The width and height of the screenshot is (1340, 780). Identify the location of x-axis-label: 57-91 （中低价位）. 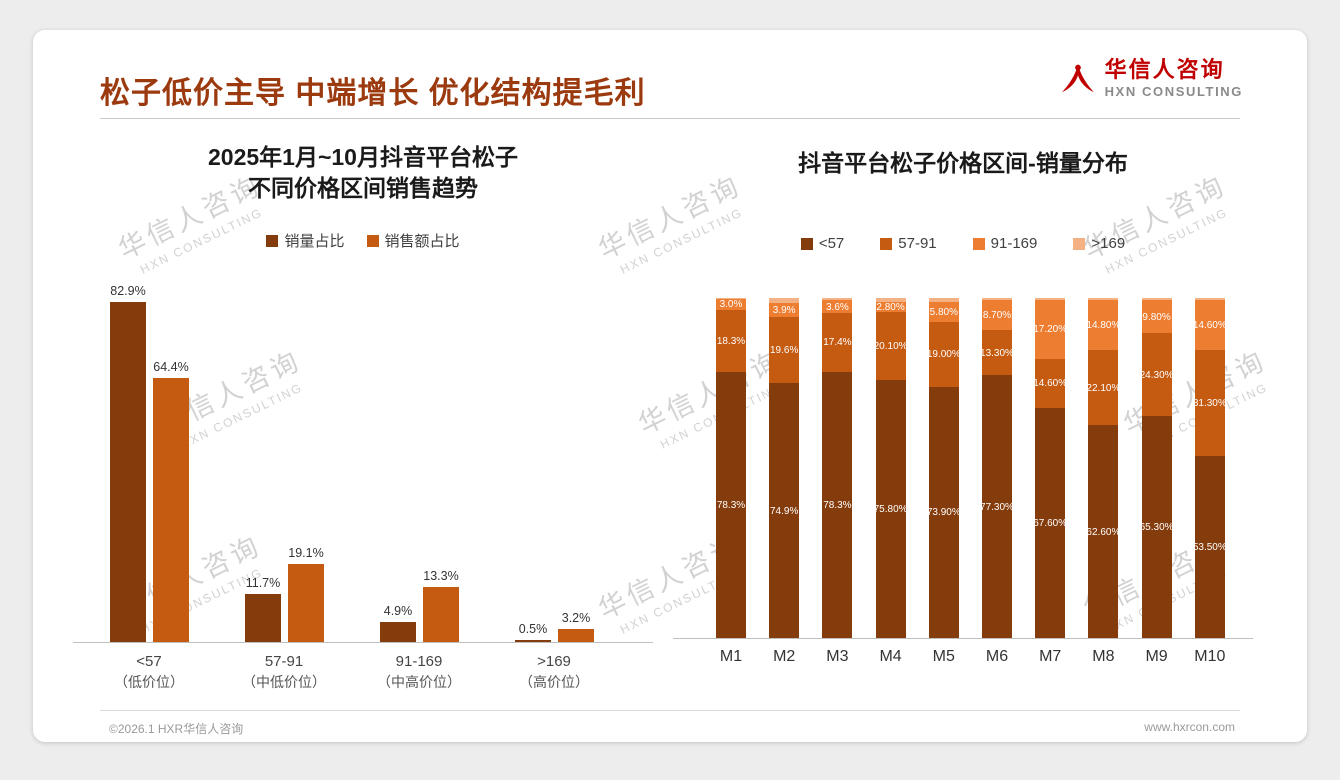
(284, 672).